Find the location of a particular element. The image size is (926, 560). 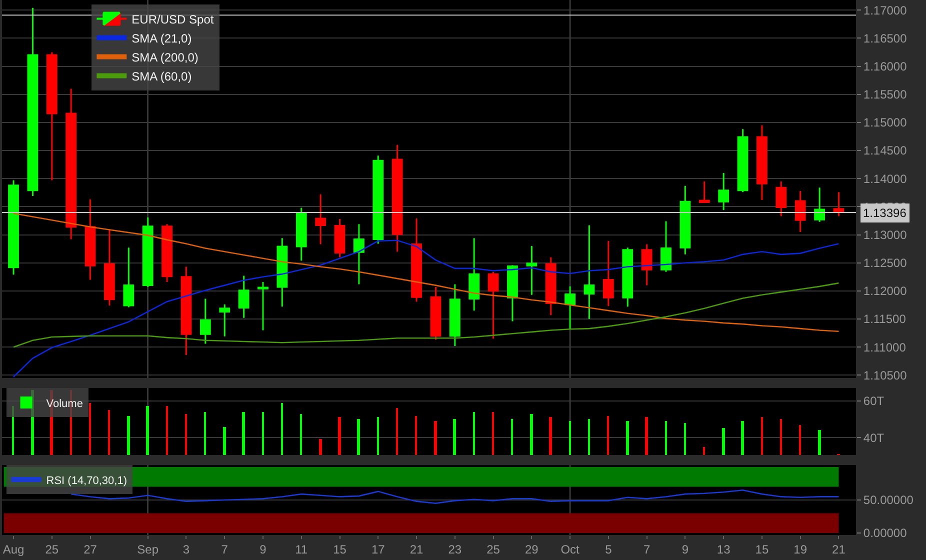

y-tick-label: 1.16000 is located at coordinates (885, 66).